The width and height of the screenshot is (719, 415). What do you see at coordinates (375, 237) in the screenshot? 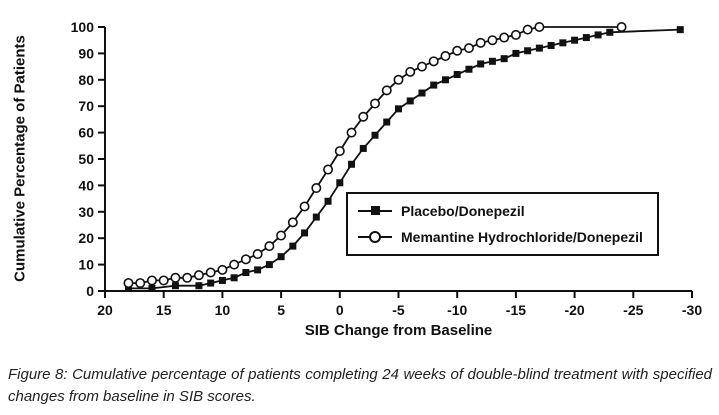
I see `open-circle-marker-icon` at bounding box center [375, 237].